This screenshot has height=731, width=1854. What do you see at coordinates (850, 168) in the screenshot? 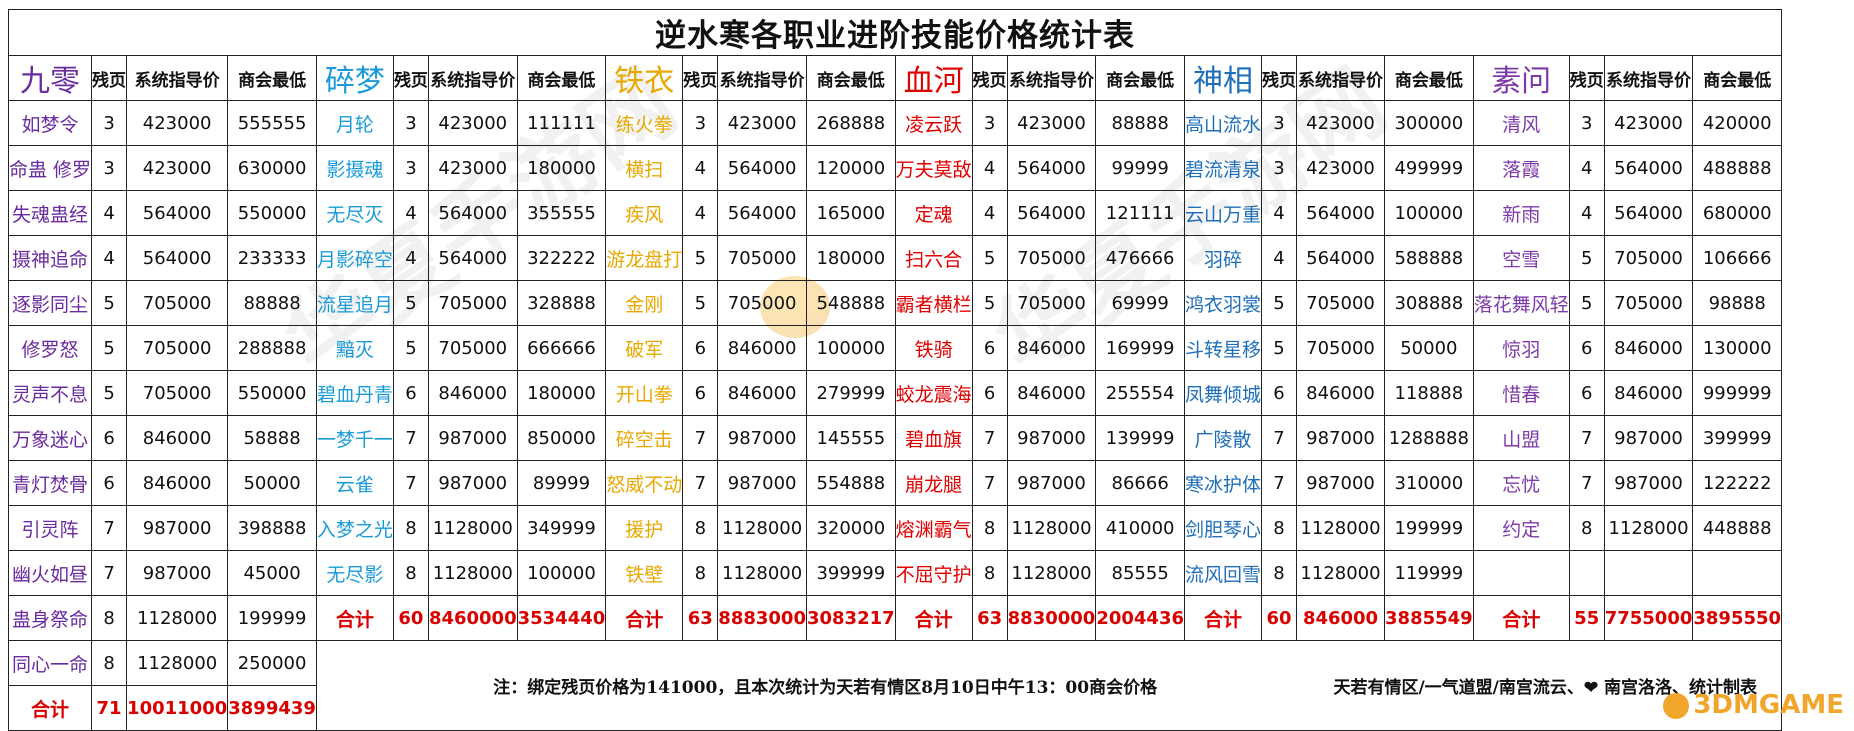
I see `low-price-cell: 120000` at bounding box center [850, 168].